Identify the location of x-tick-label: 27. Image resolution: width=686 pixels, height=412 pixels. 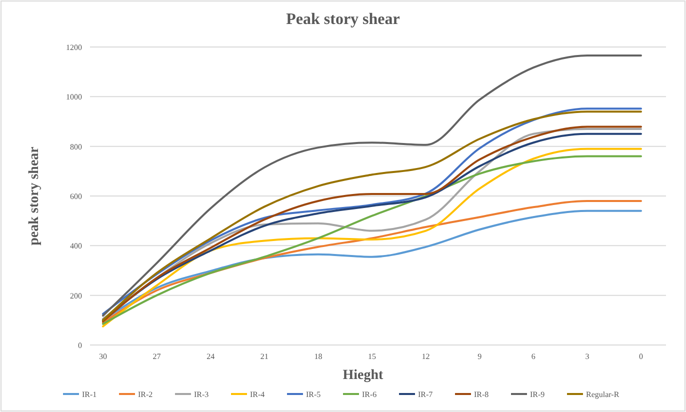
(156, 356).